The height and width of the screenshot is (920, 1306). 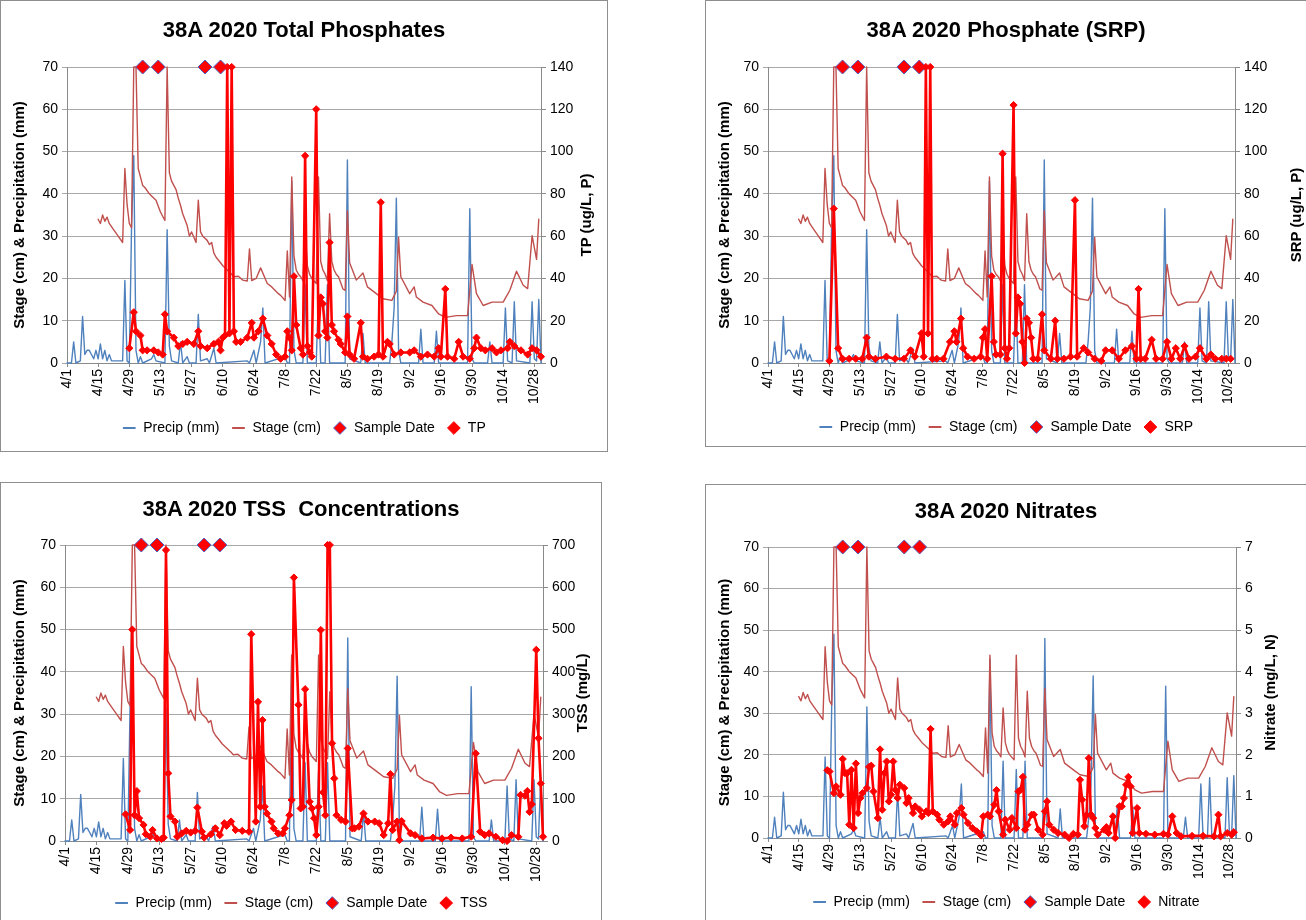 I want to click on y2-tick-label: 400, so click(x=564, y=670).